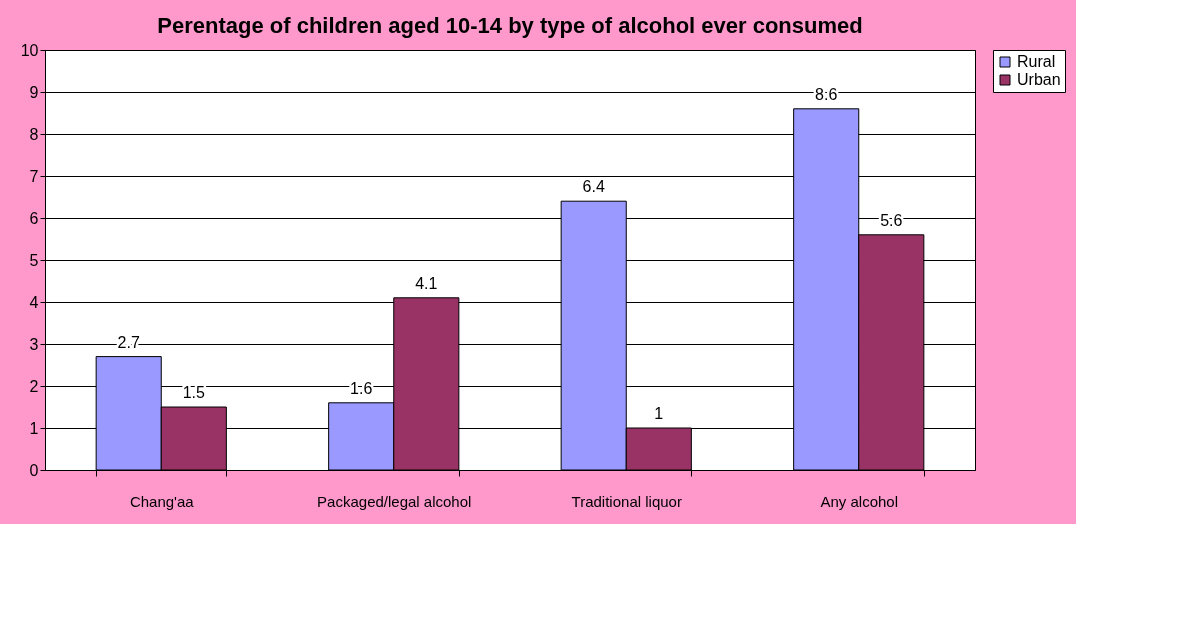 The width and height of the screenshot is (1179, 632). Describe the element at coordinates (659, 413) in the screenshot. I see `data-label: 1` at that location.